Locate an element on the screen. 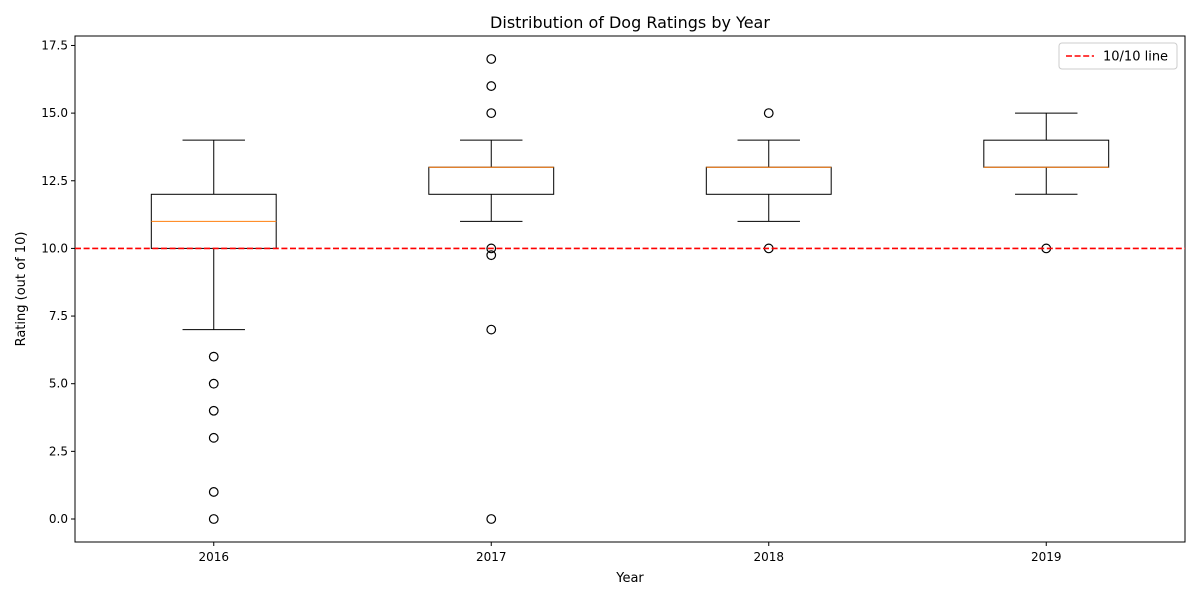  box-group-2018 is located at coordinates (768, 181).